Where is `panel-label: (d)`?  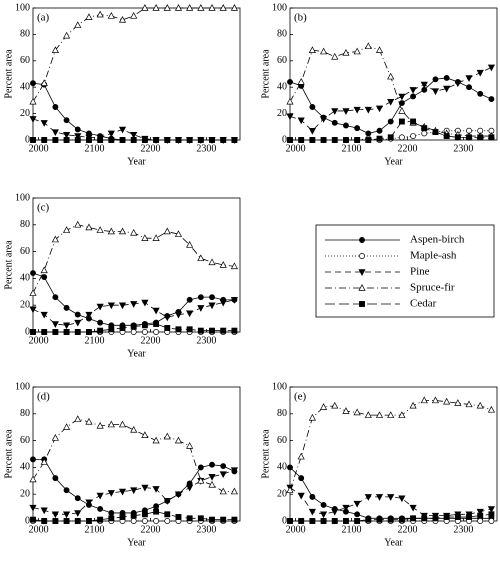 panel-label: (d) is located at coordinates (43, 397).